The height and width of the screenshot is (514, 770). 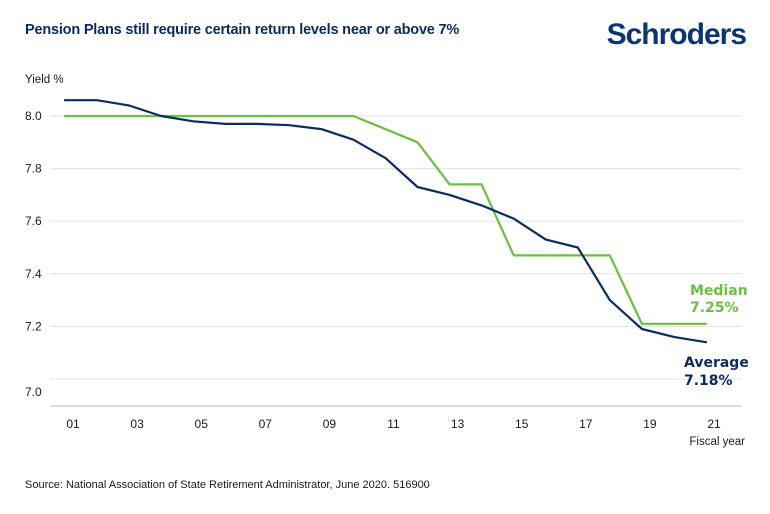 What do you see at coordinates (44, 80) in the screenshot?
I see `y-axis-title: Yield %` at bounding box center [44, 80].